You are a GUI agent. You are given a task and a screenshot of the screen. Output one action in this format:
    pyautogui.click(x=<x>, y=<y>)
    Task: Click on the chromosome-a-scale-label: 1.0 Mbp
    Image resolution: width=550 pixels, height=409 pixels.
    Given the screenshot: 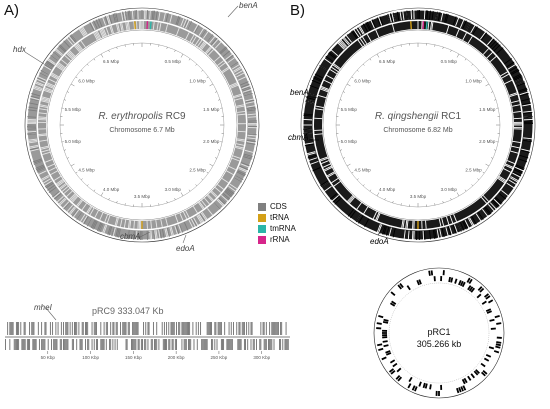 What is the action you would take?
    pyautogui.click(x=197, y=81)
    